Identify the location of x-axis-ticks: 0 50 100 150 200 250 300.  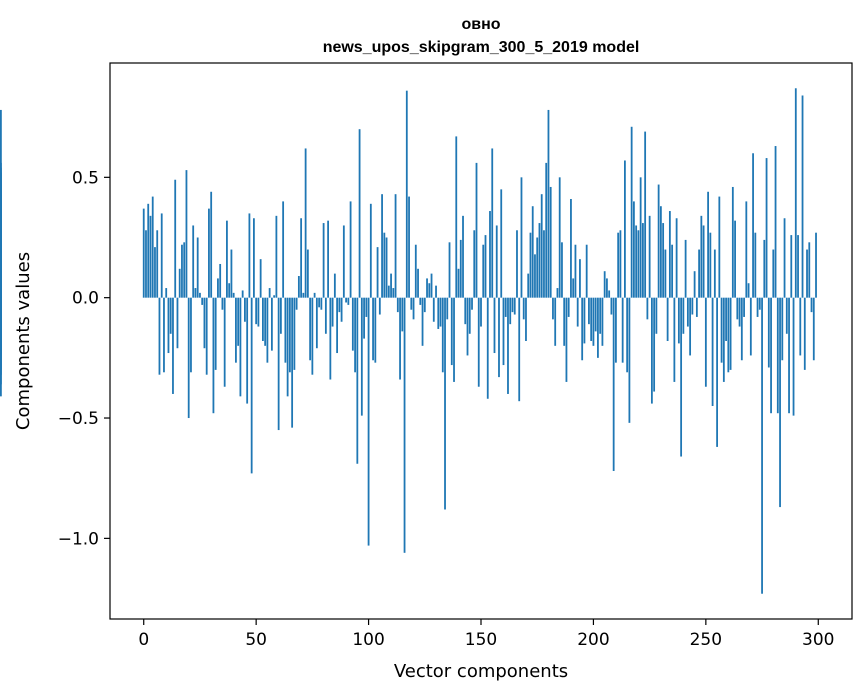
(486, 634).